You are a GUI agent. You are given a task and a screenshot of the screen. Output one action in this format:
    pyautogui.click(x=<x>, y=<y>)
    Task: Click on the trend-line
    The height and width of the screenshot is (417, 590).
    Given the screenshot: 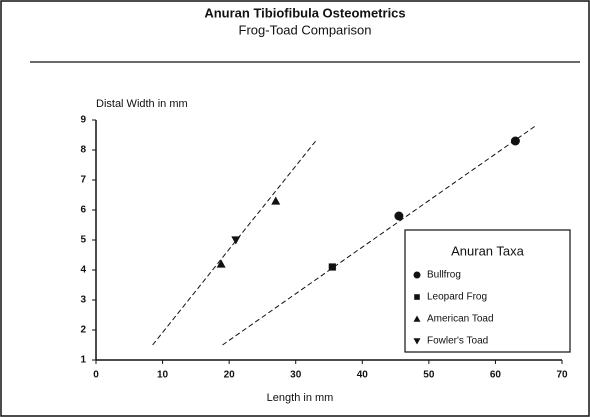 What is the action you would take?
    pyautogui.click(x=234, y=243)
    